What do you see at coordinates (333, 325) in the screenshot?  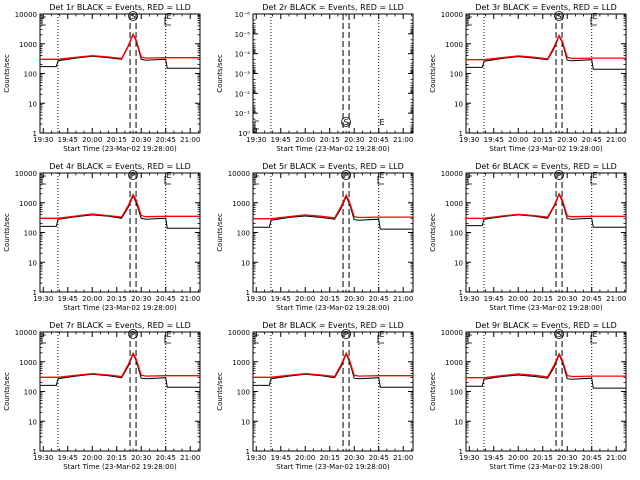 I see `chart-title: Det 8r BLACK = Events, RED = LLD` at bounding box center [333, 325].